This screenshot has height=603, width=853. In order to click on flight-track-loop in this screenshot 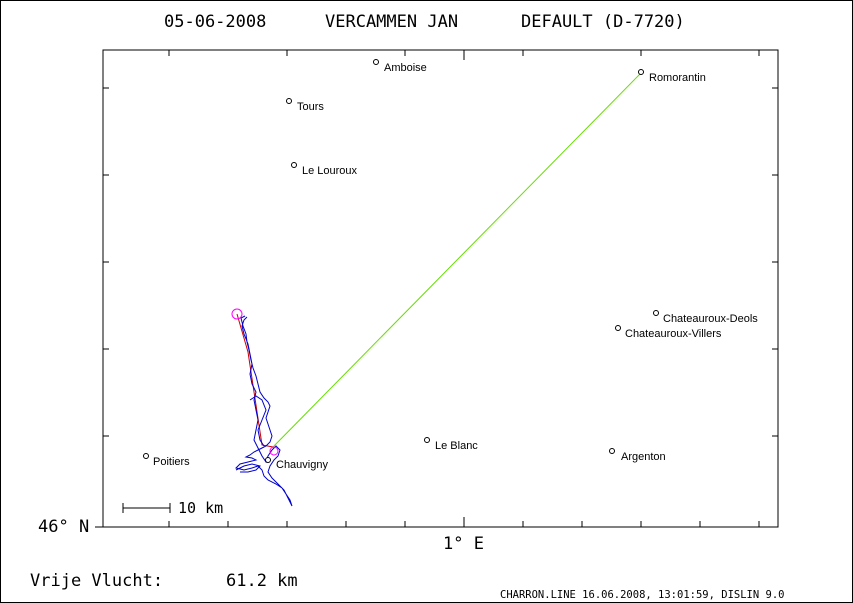, I will do `click(258, 421)`.